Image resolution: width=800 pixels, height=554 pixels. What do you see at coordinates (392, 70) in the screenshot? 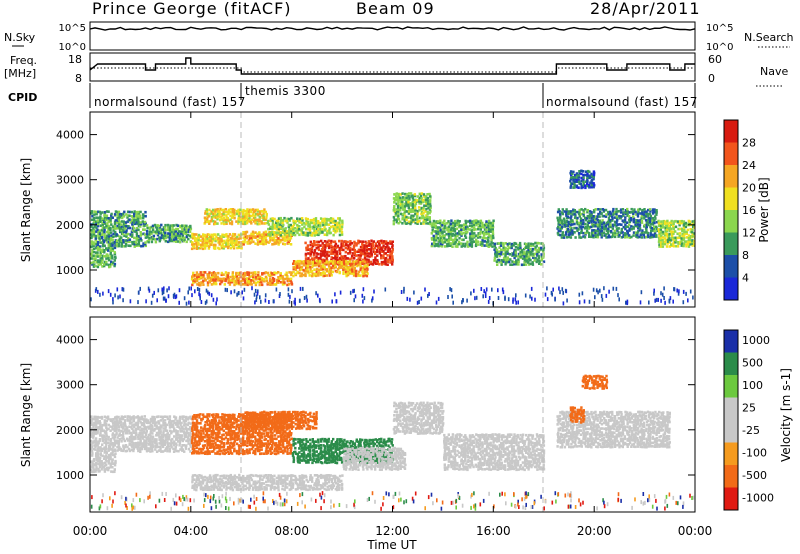
I see `nave-trace` at bounding box center [392, 70].